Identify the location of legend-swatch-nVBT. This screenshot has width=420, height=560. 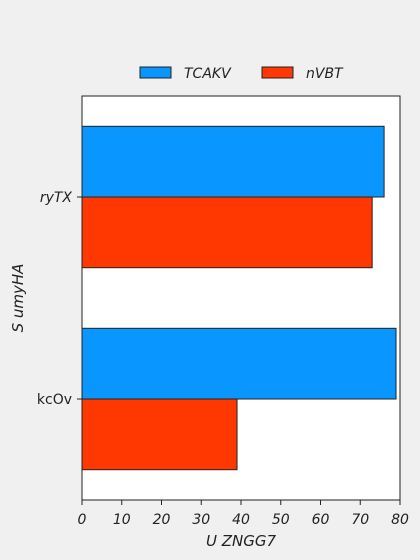
(277, 72).